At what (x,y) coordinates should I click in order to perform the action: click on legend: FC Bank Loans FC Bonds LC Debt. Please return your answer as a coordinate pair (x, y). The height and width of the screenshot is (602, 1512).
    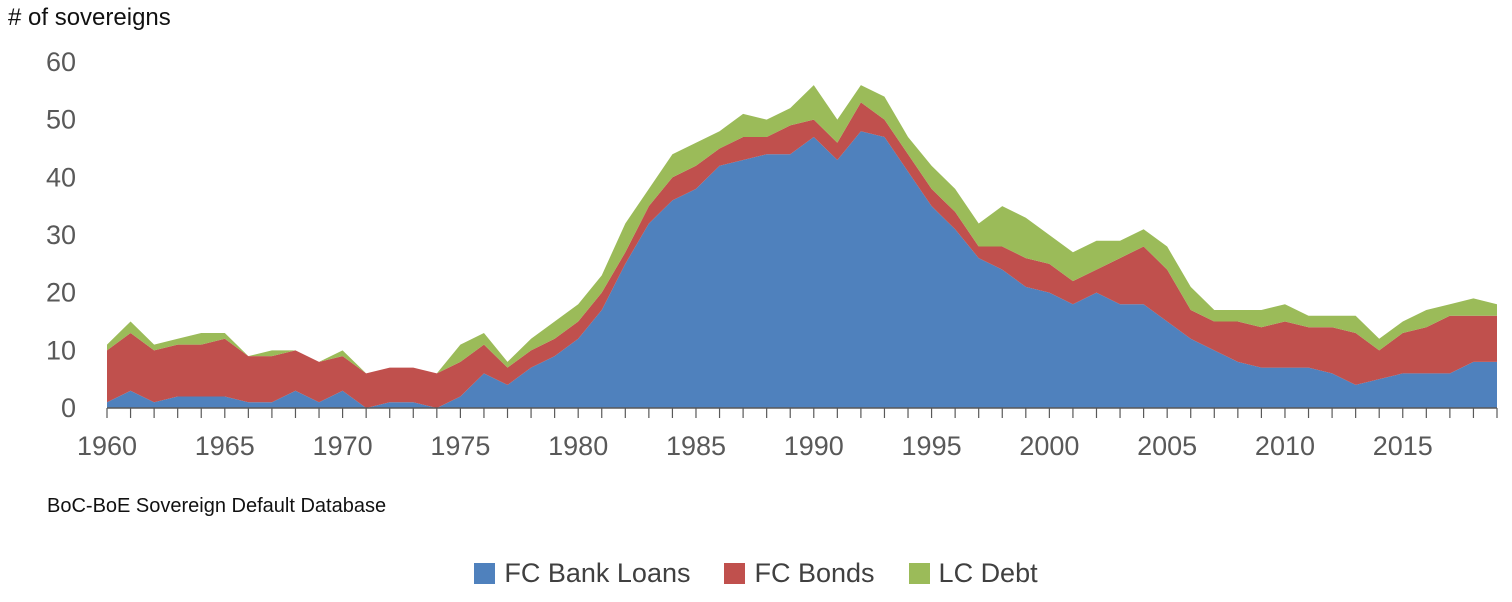
    Looking at the image, I should click on (756, 573).